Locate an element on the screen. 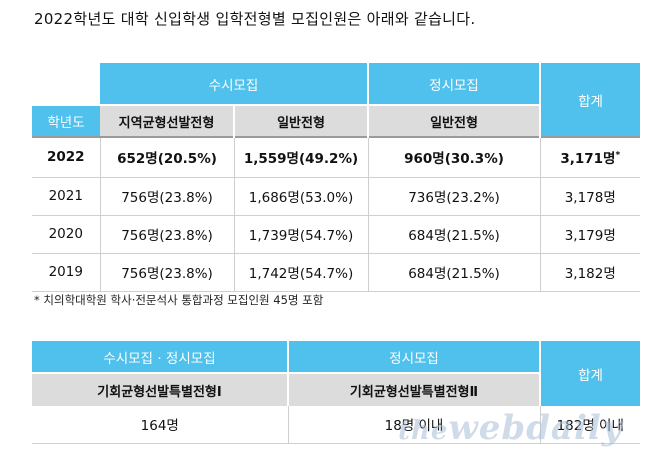  total-cell: 3,182명 is located at coordinates (589, 272).